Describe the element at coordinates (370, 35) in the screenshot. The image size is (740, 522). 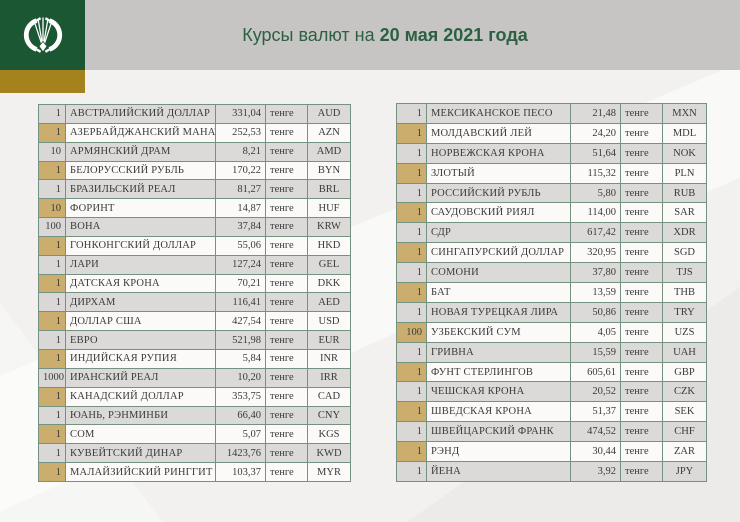
I see `header-band` at that location.